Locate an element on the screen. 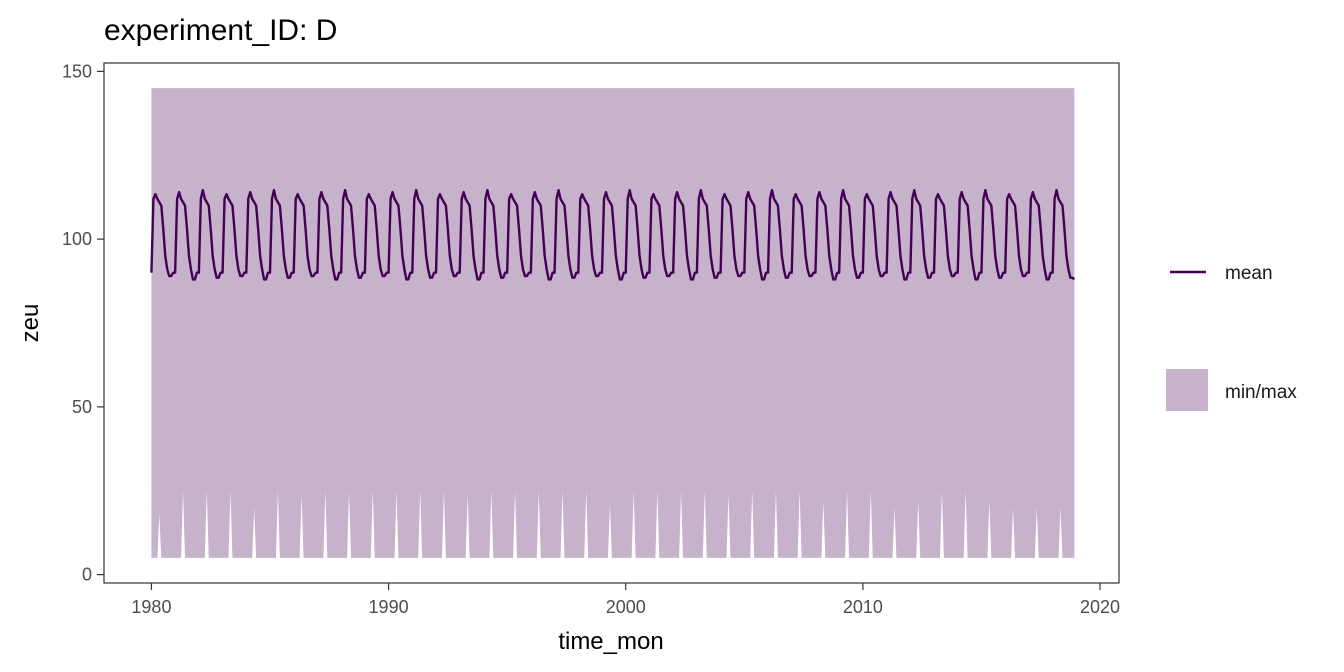 The image size is (1344, 672). y-tick-label: 50 is located at coordinates (82, 407).